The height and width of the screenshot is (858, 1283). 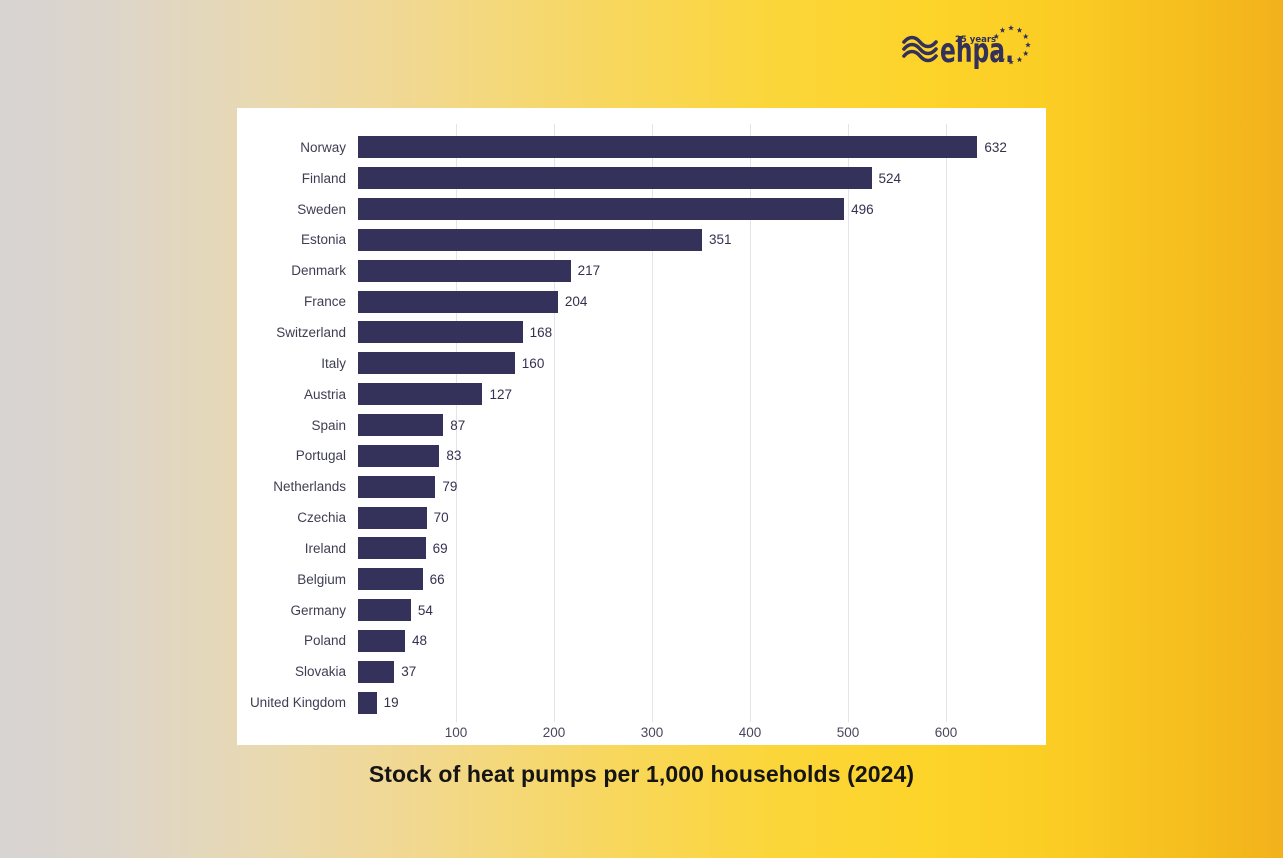 I want to click on value-label: 524, so click(x=890, y=178).